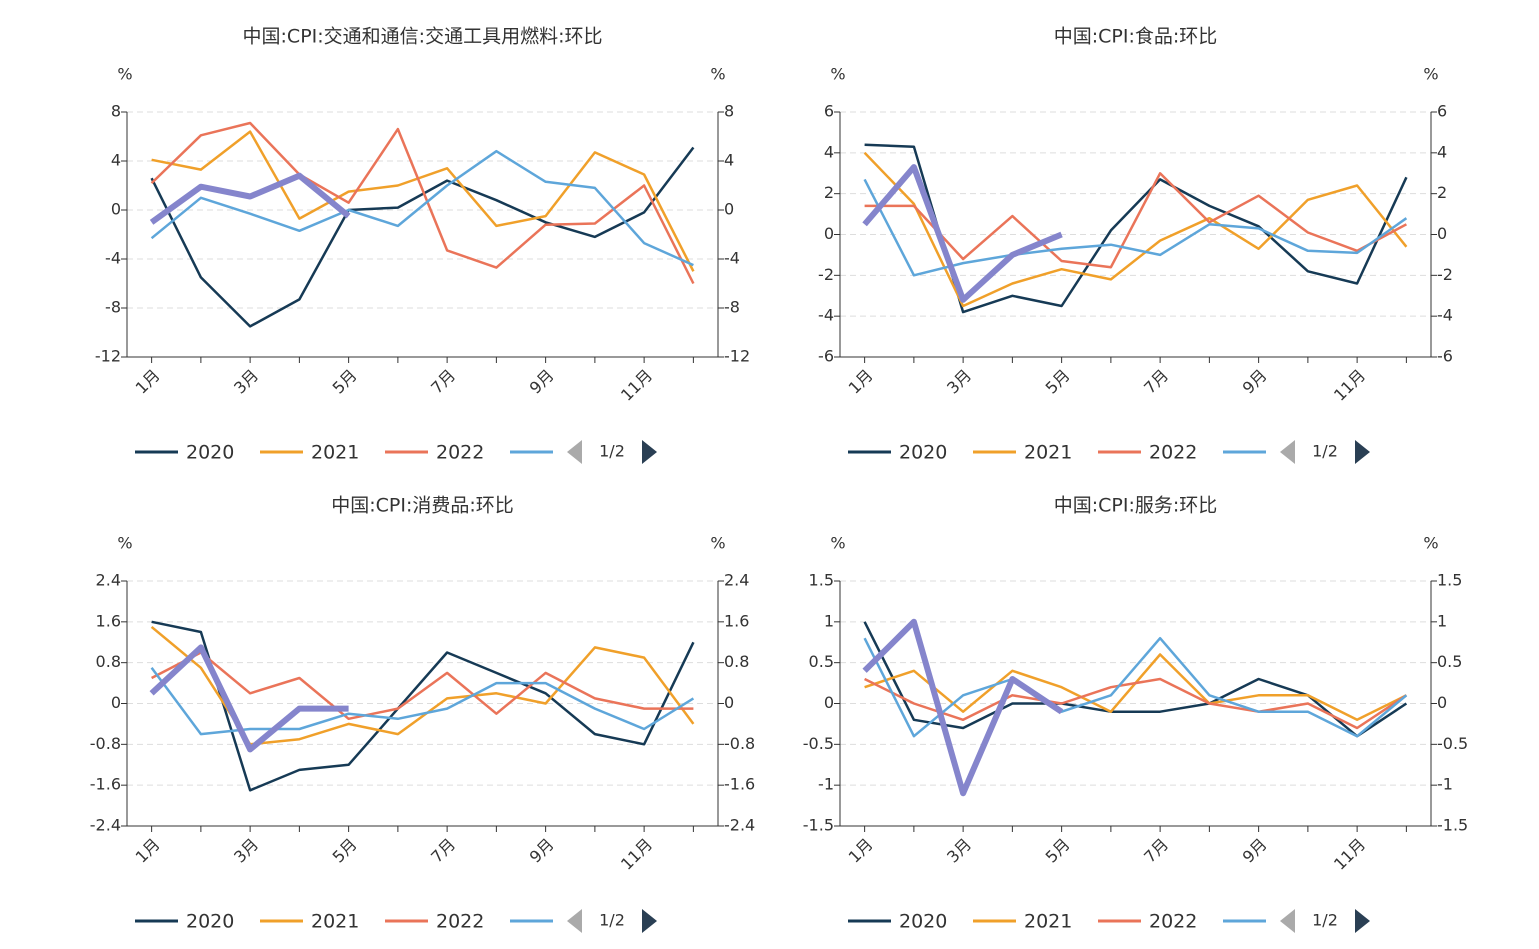 The width and height of the screenshot is (1539, 949). Describe the element at coordinates (739, 784) in the screenshot. I see `y2-tick-label: -1.6` at that location.